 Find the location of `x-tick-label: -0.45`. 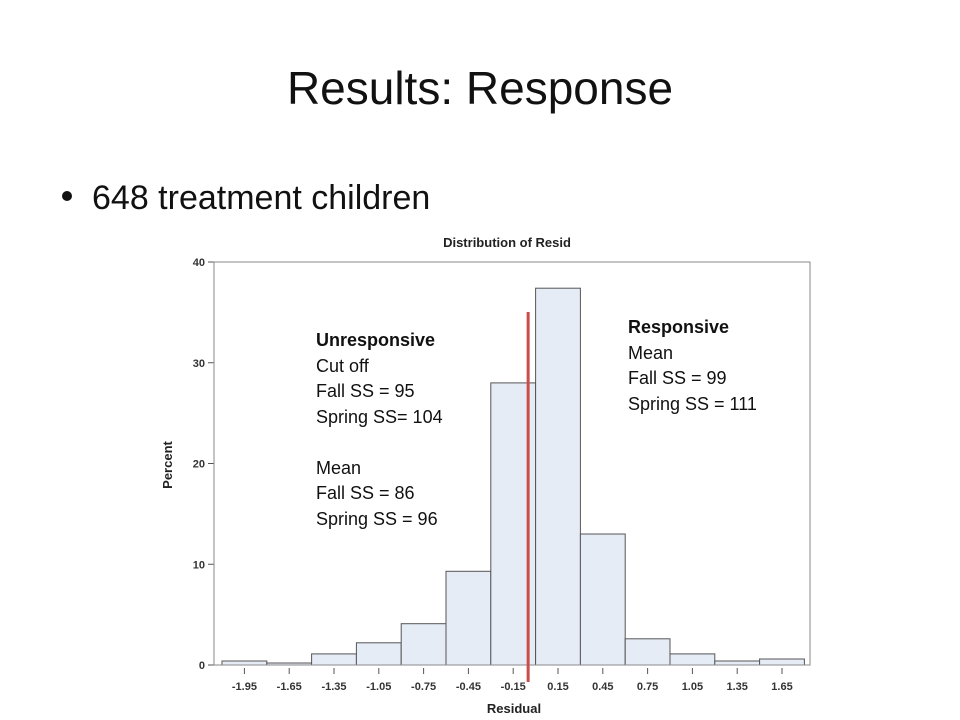

x-tick-label: -0.45 is located at coordinates (468, 687).